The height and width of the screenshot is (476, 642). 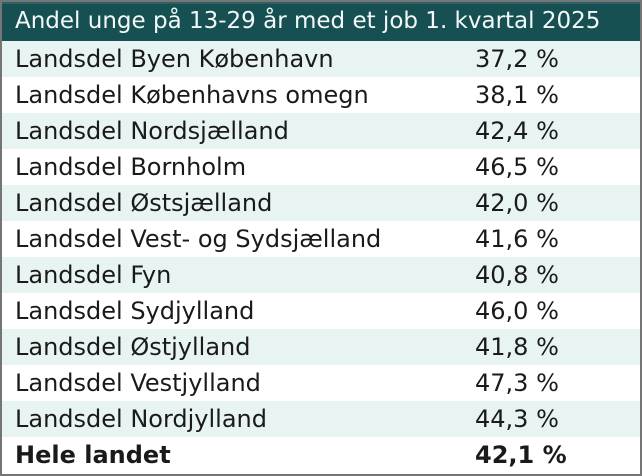 I want to click on table-row: Landsdel Byen København 37,2 %, so click(x=321, y=59).